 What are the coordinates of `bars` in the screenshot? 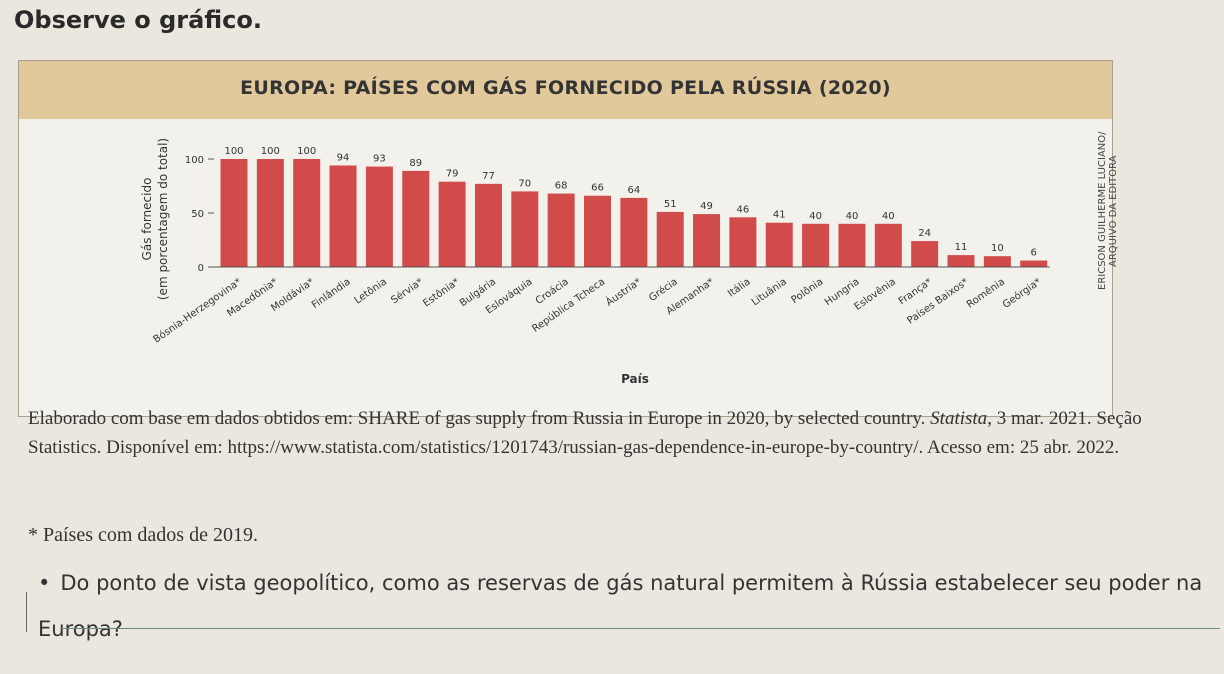 It's located at (634, 213).